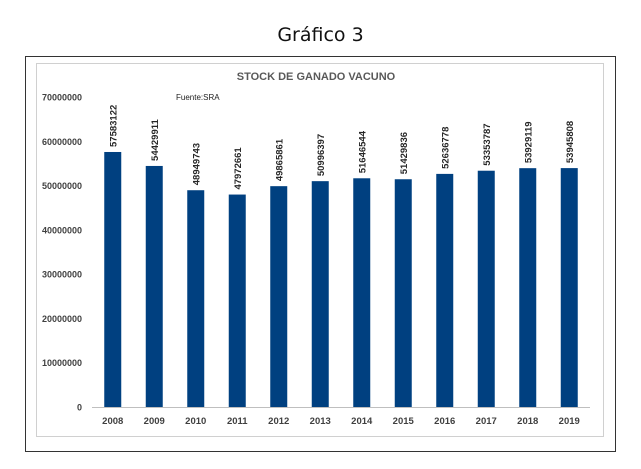 This screenshot has height=469, width=641. I want to click on x-tick-label: 2018, so click(527, 421).